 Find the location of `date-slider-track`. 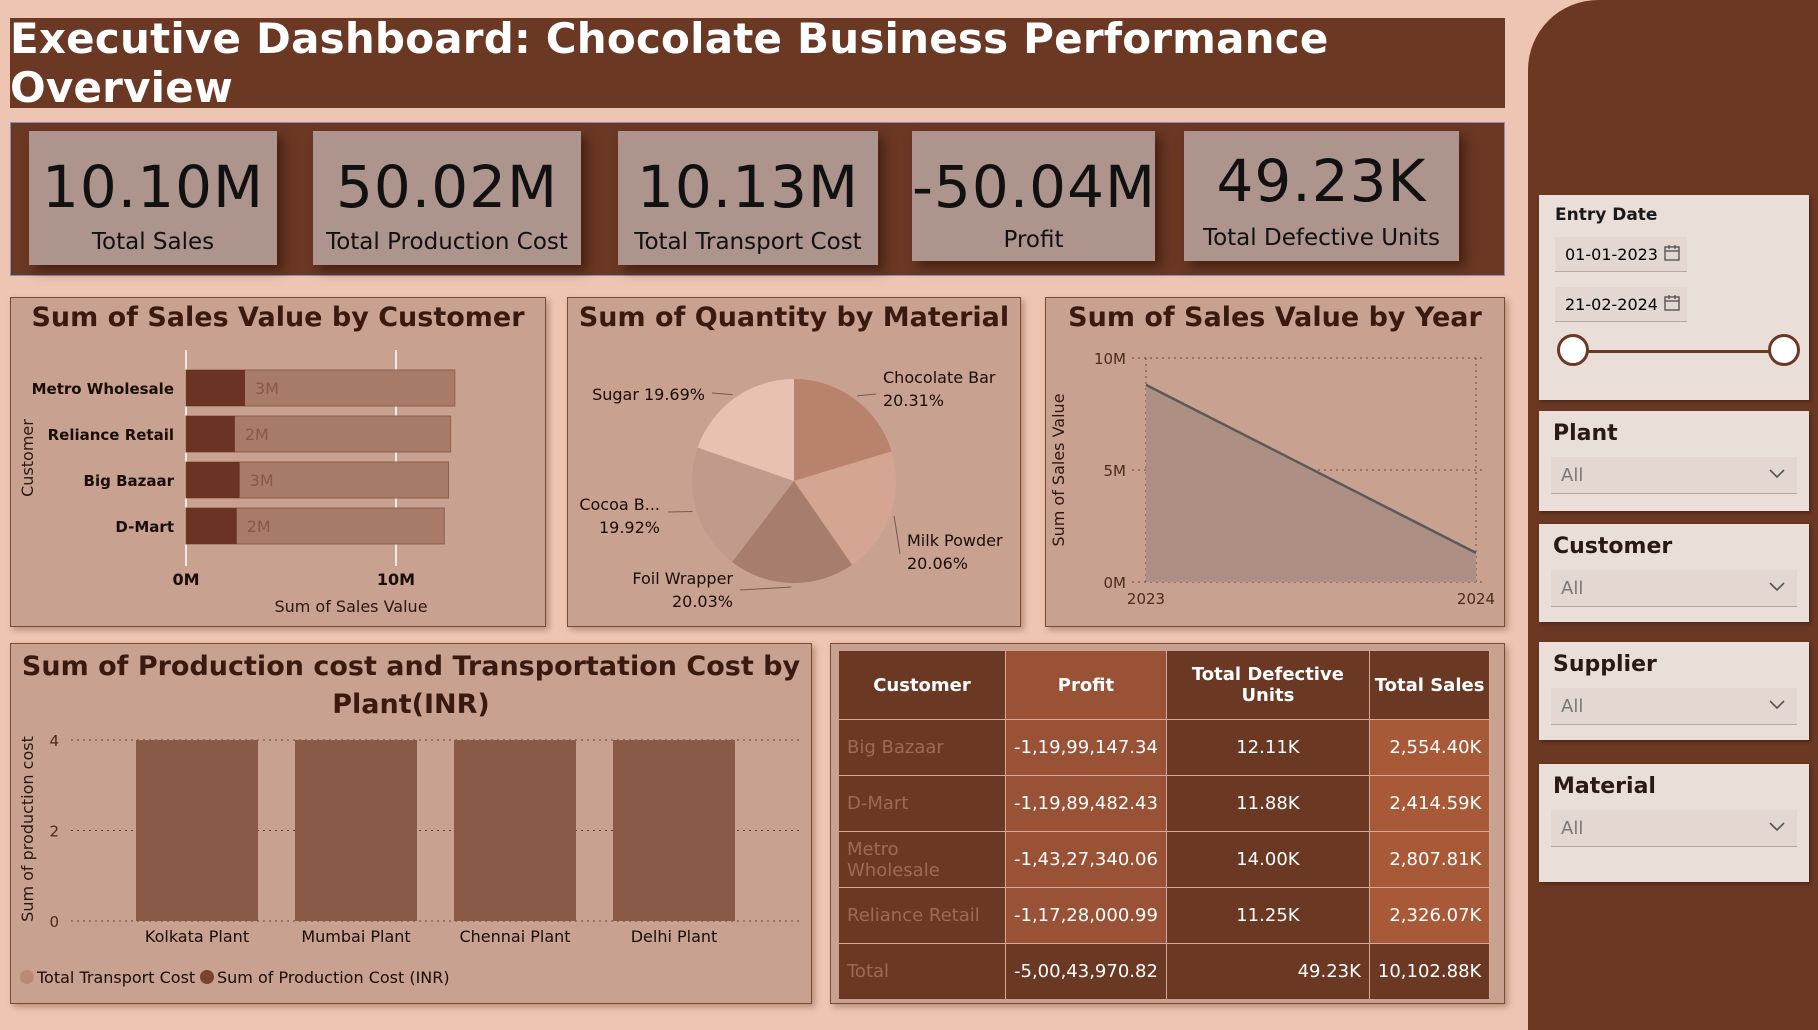

date-slider-track is located at coordinates (1681, 351).